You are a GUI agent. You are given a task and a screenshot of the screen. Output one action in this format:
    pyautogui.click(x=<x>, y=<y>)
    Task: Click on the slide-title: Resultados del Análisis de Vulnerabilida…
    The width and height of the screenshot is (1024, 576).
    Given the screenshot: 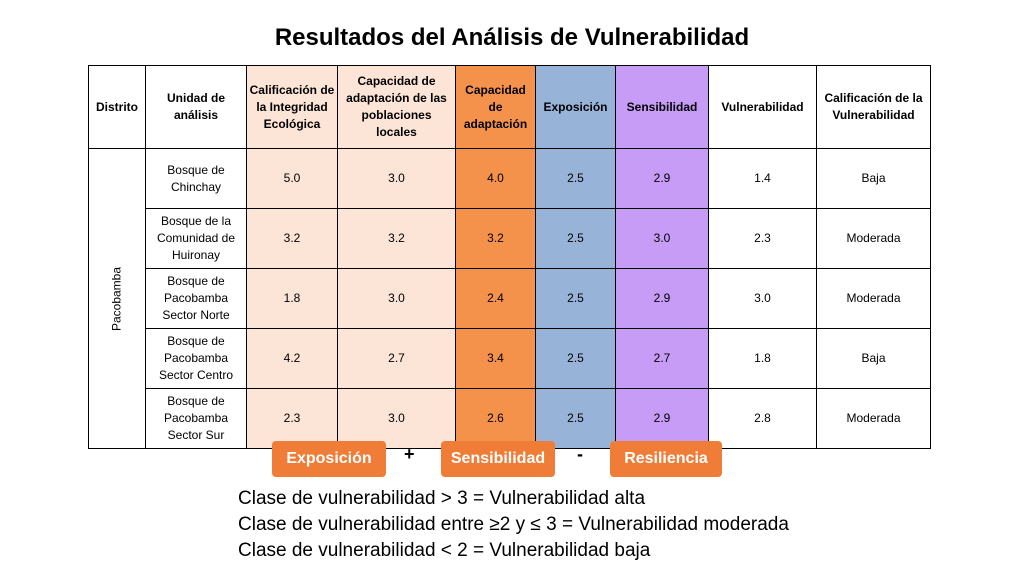 What is the action you would take?
    pyautogui.click(x=512, y=37)
    